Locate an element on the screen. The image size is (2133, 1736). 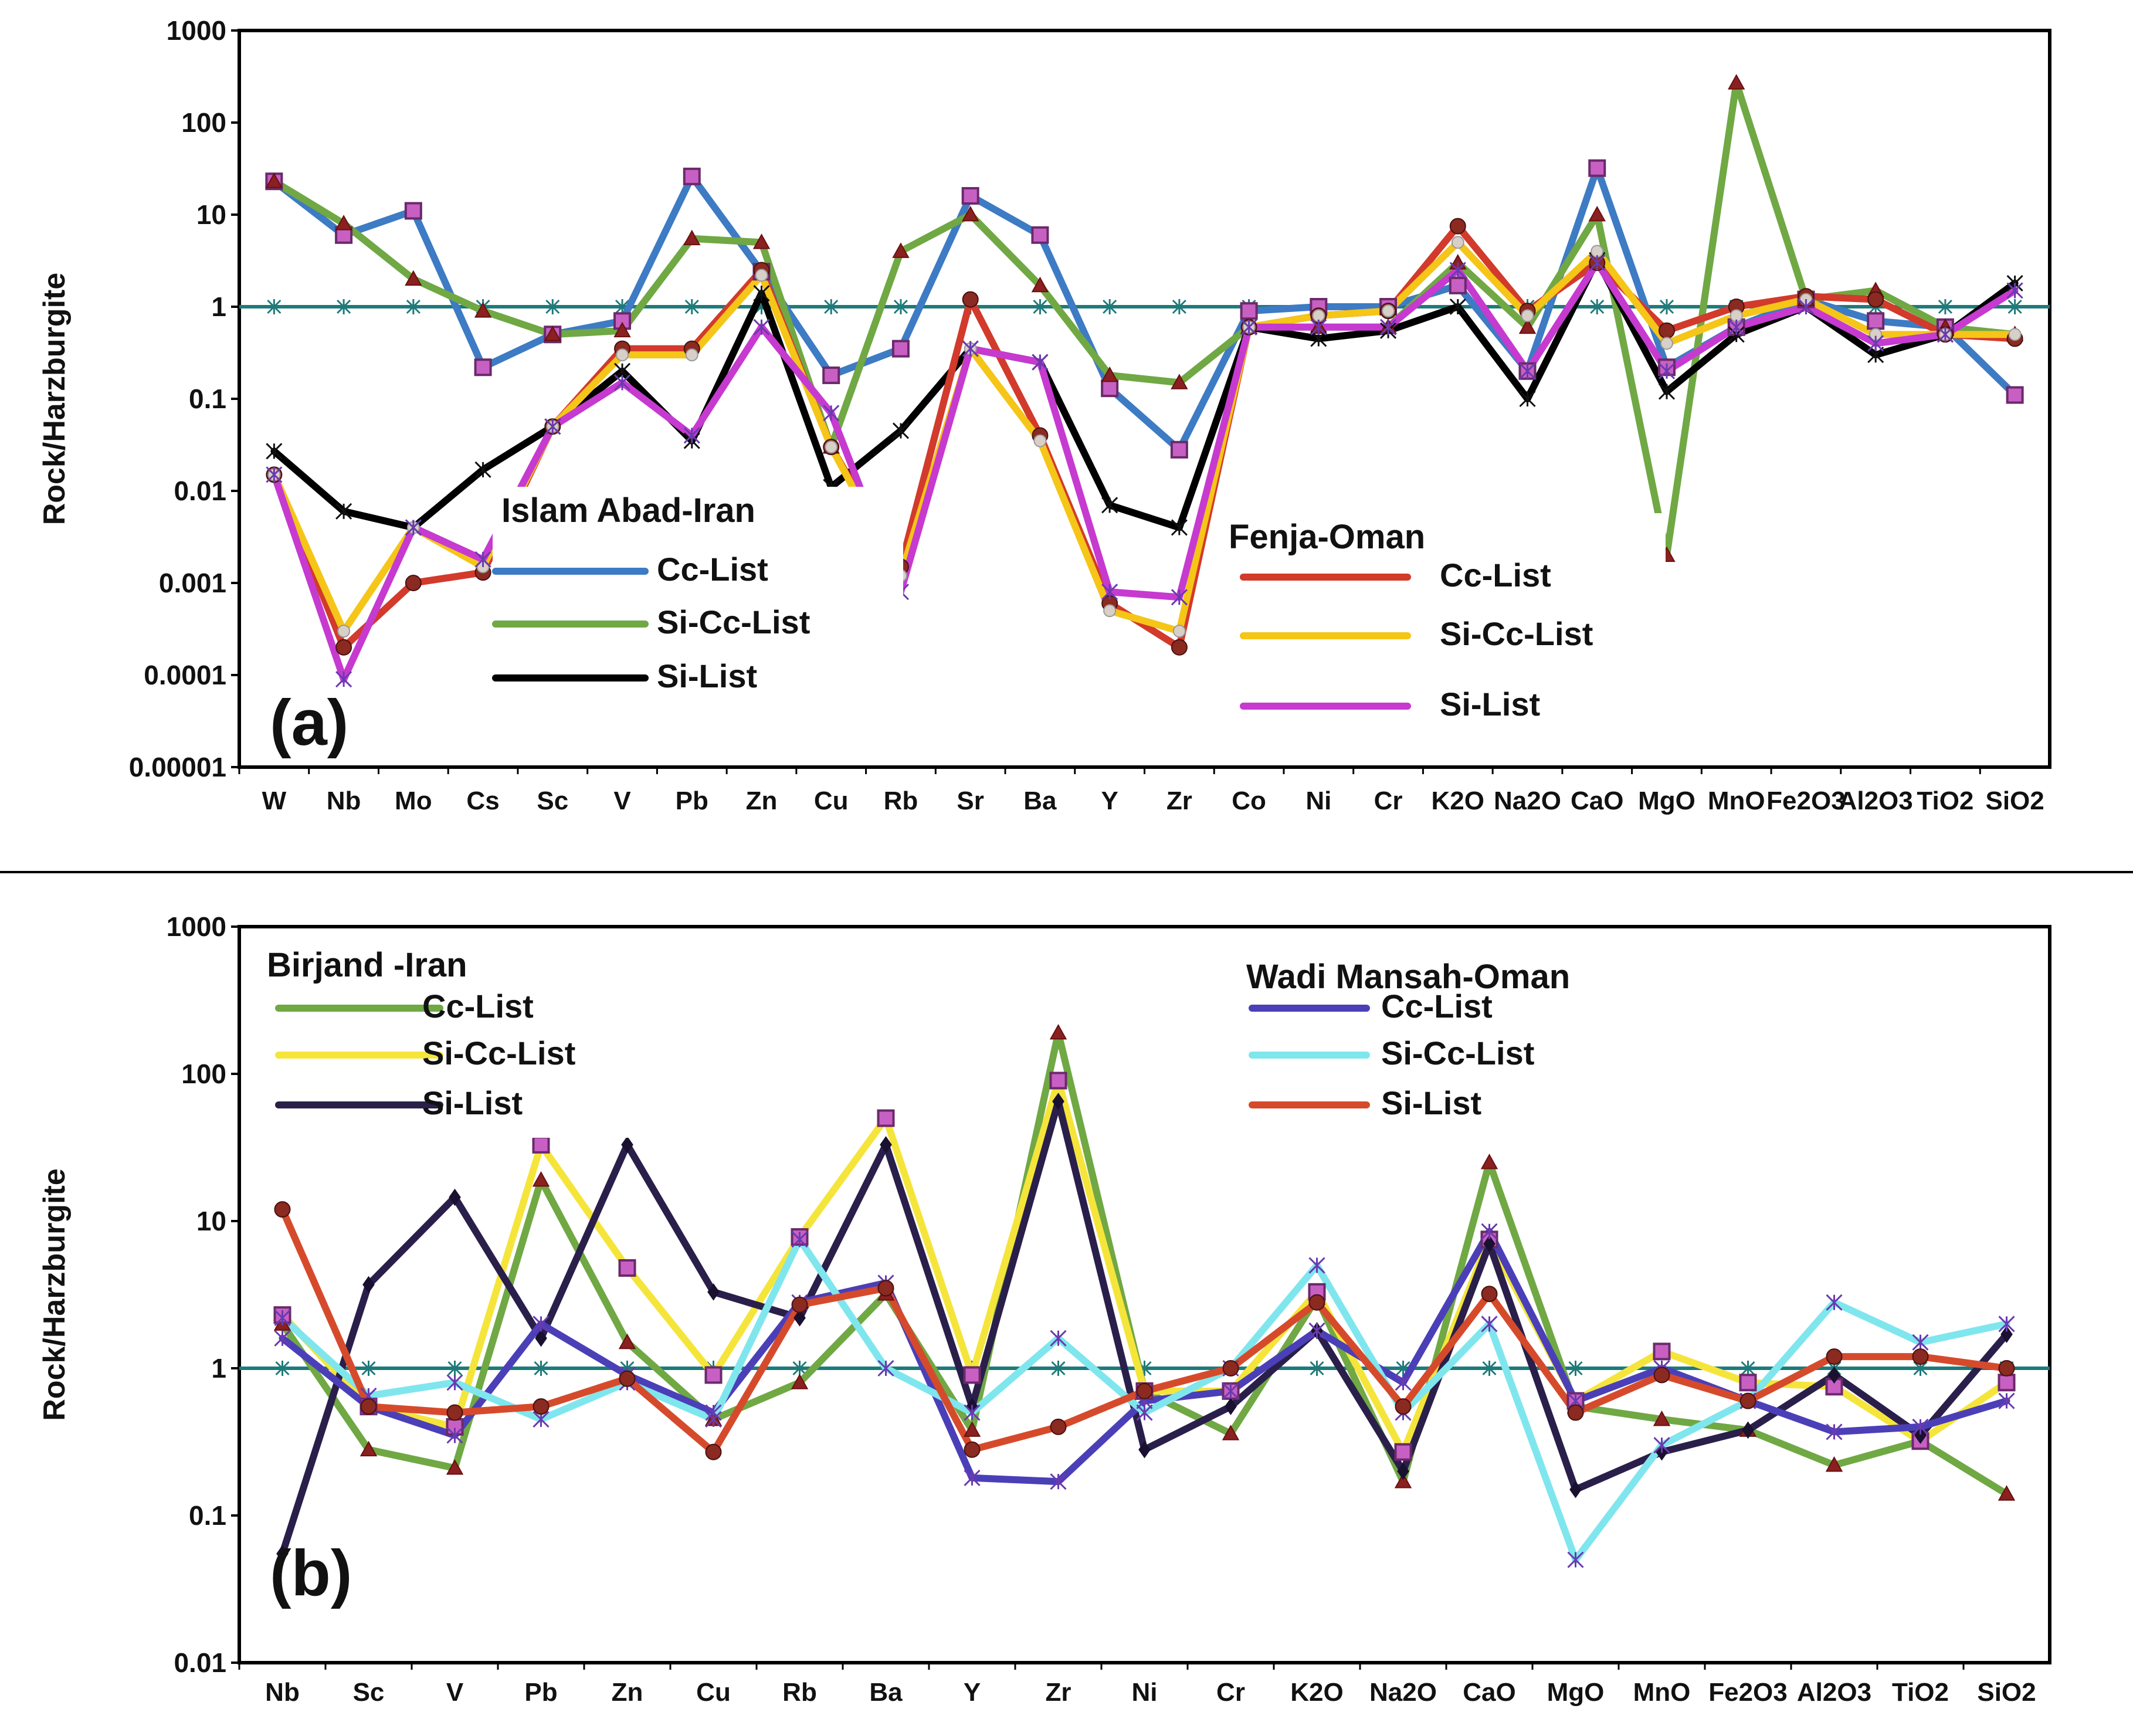
x-tick-label: Ni is located at coordinates (1145, 1692).